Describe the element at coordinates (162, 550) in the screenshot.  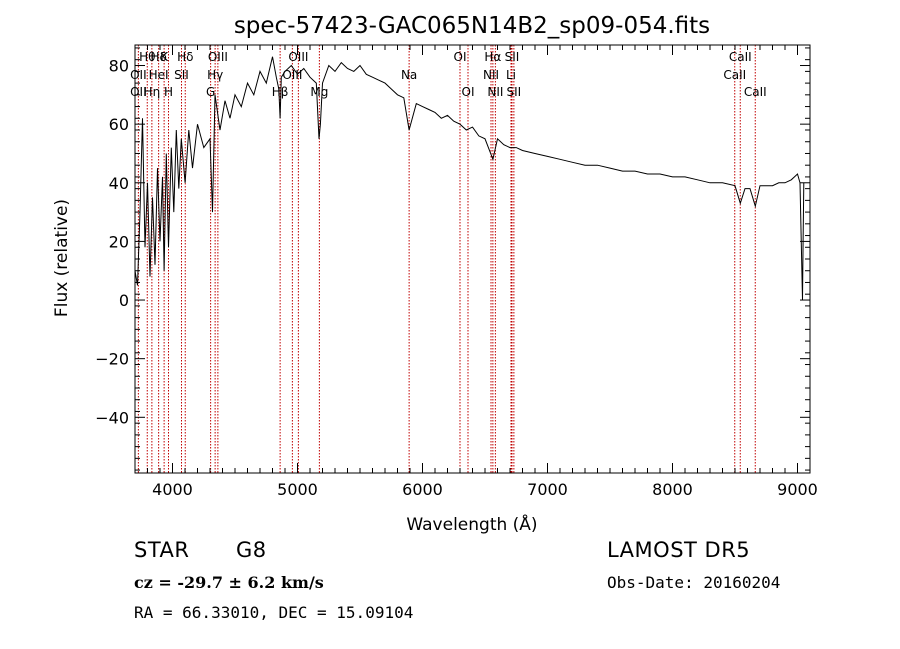
I see `object-class: STAR` at that location.